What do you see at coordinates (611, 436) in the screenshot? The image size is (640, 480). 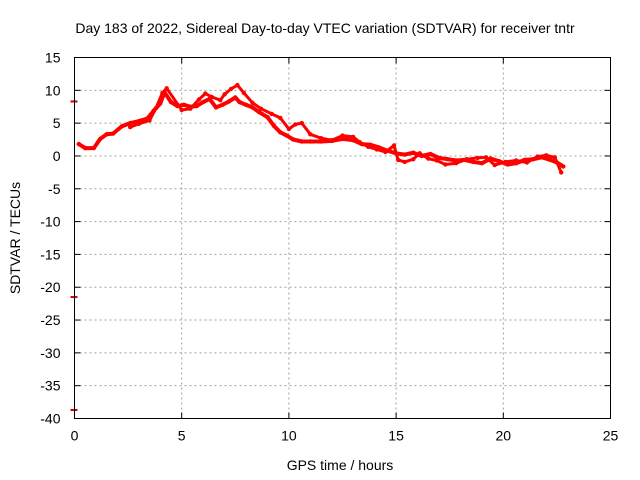 I see `x-tick-label: 25` at bounding box center [611, 436].